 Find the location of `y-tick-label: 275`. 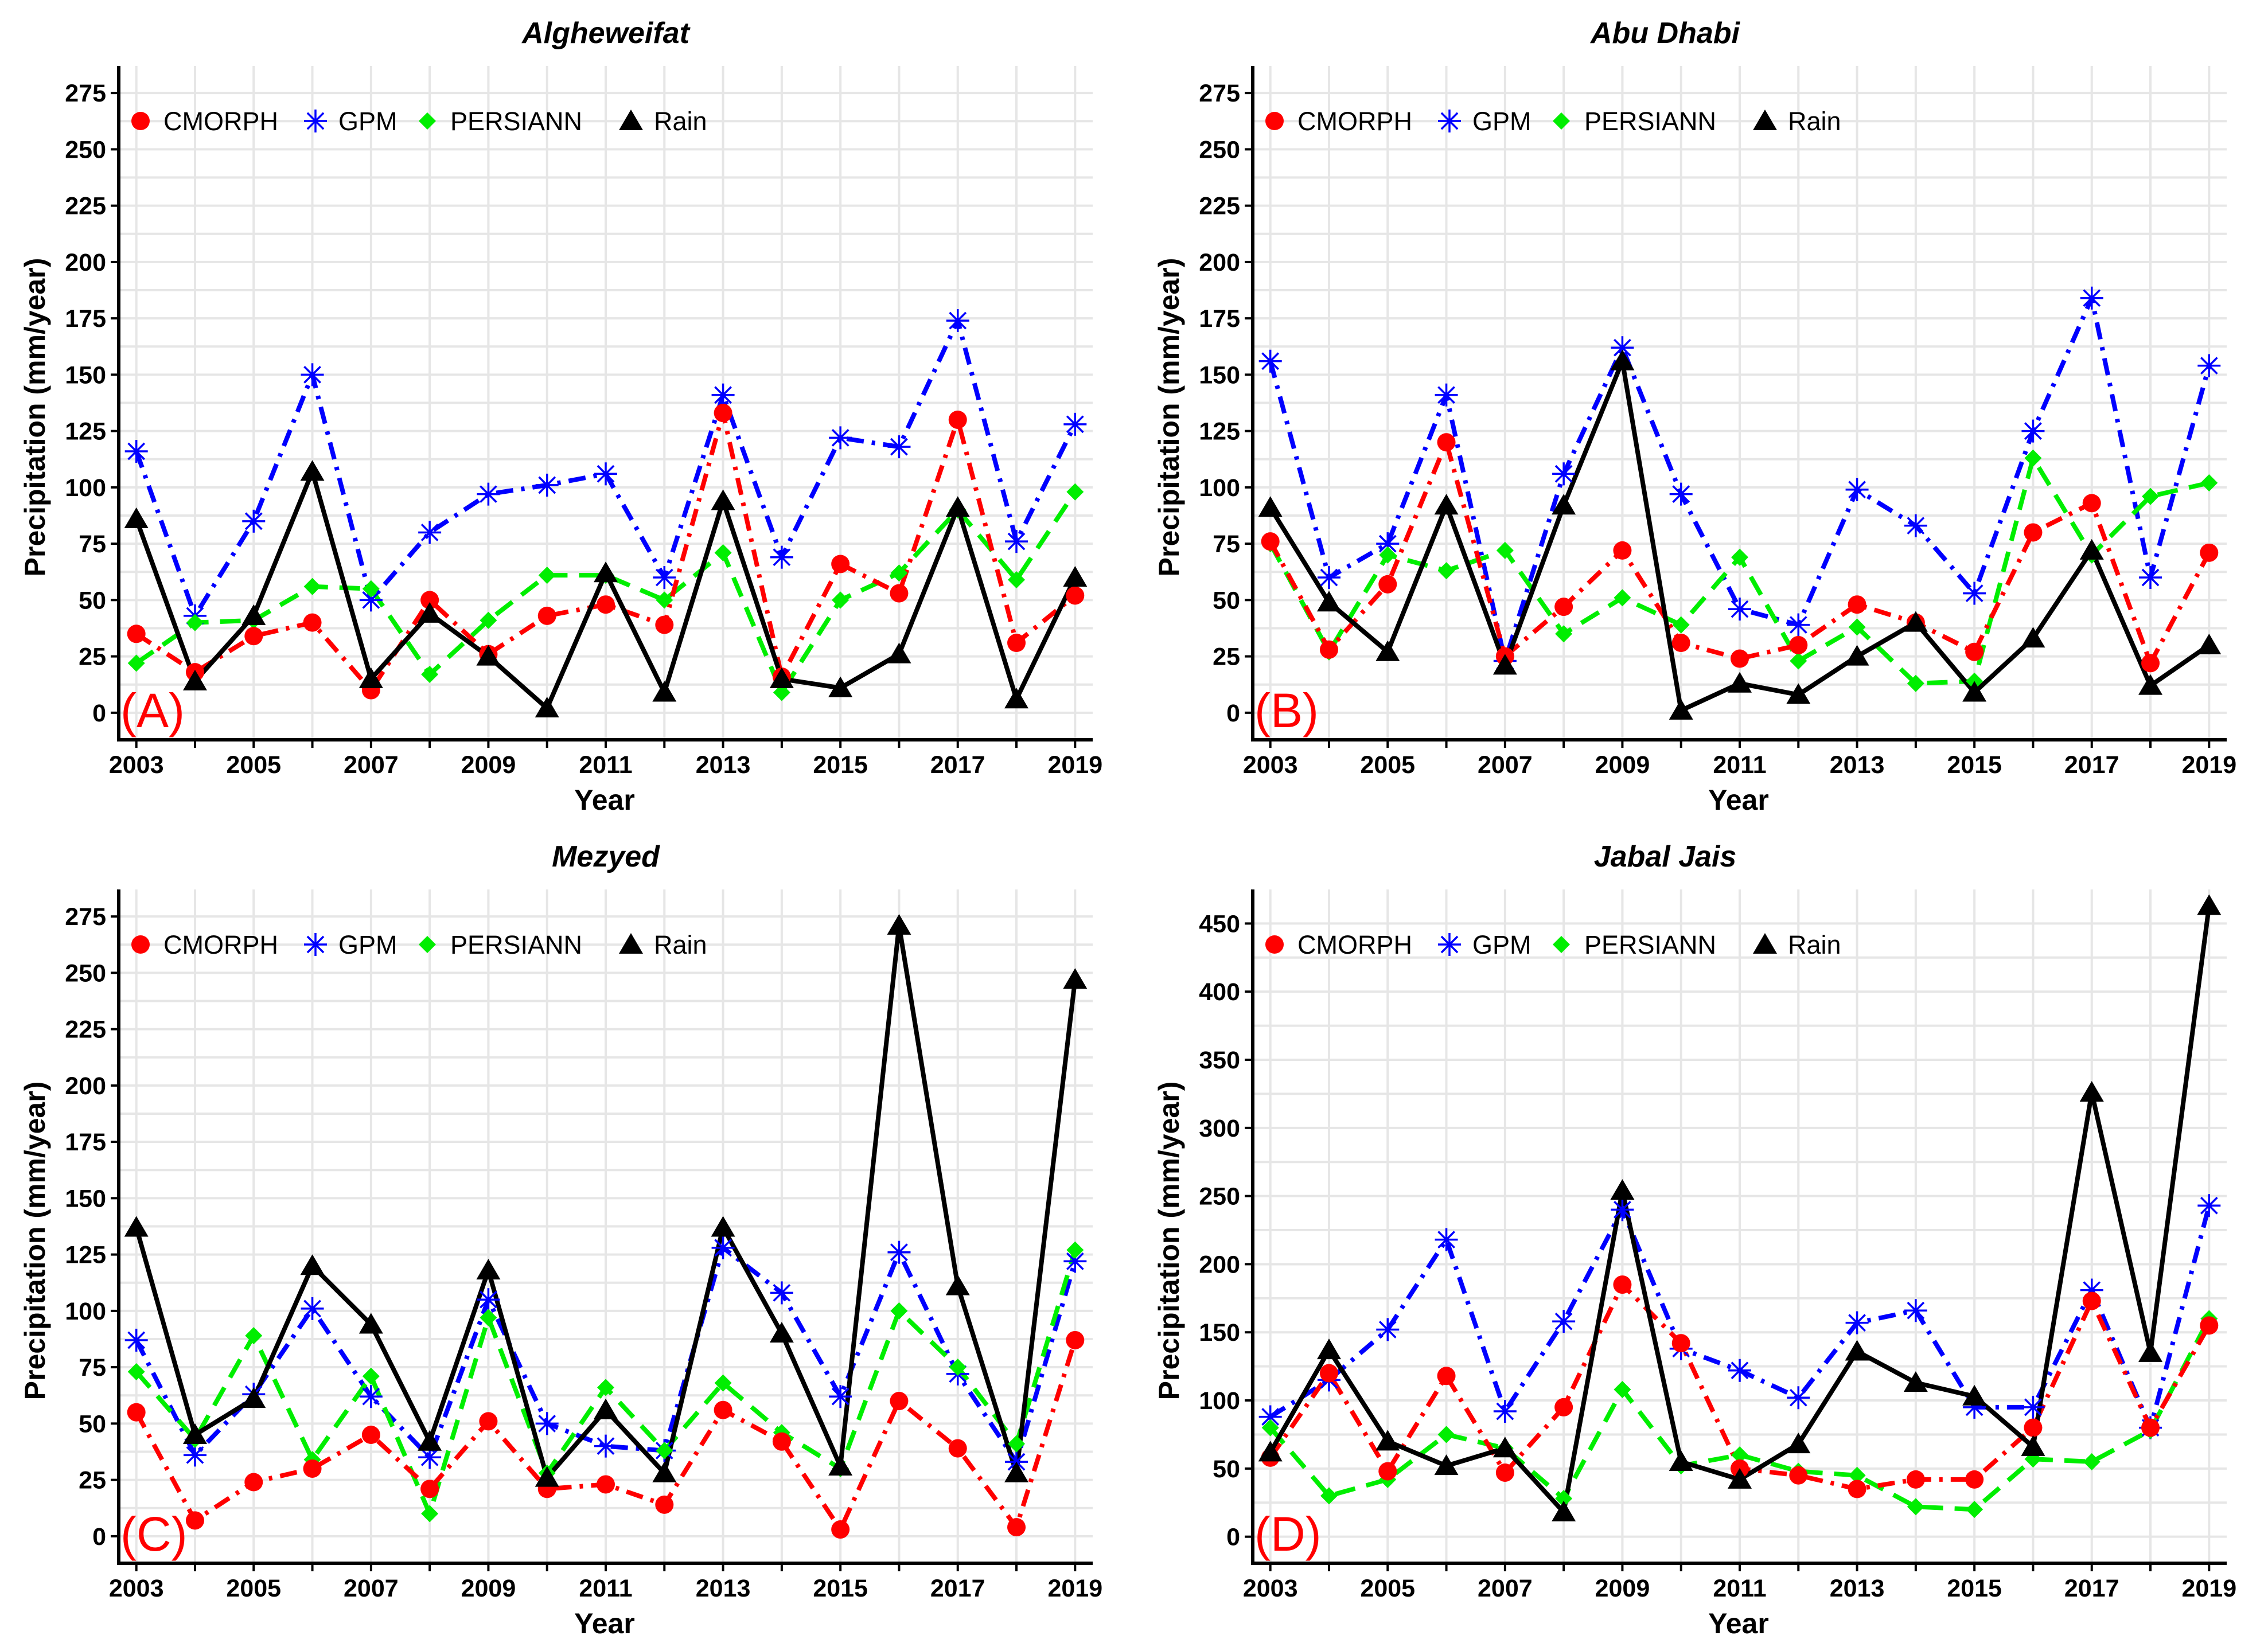

y-tick-label: 275 is located at coordinates (86, 917).